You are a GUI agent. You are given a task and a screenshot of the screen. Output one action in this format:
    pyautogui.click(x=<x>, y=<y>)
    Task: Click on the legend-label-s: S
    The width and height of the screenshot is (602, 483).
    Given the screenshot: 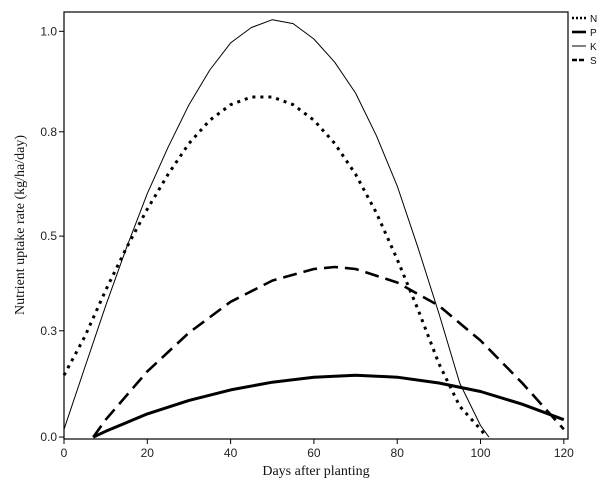 What is the action you would take?
    pyautogui.click(x=593, y=61)
    